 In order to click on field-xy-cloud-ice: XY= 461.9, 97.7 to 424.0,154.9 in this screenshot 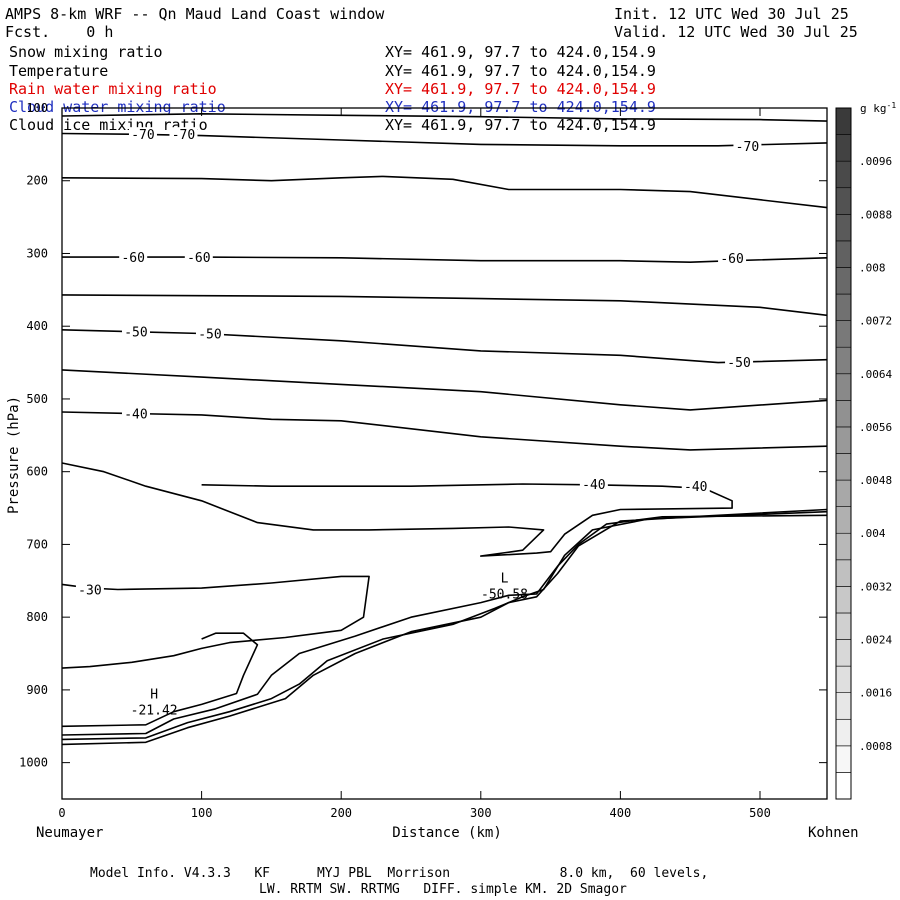, I will do `click(520, 125)`.